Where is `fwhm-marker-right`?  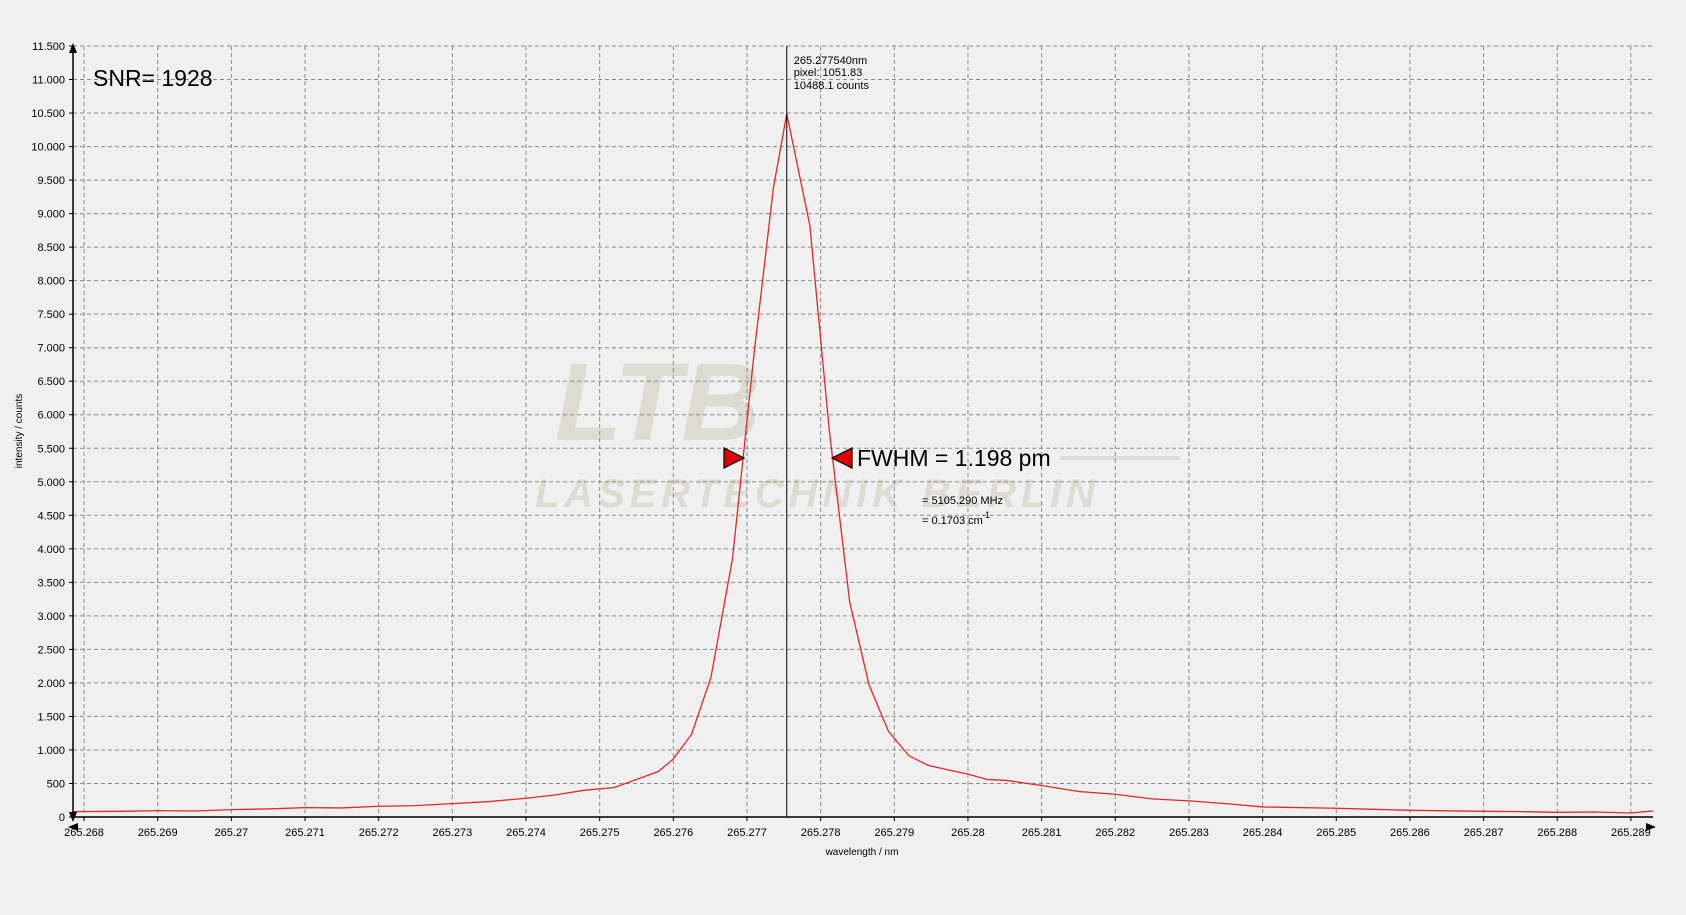 fwhm-marker-right is located at coordinates (841, 458).